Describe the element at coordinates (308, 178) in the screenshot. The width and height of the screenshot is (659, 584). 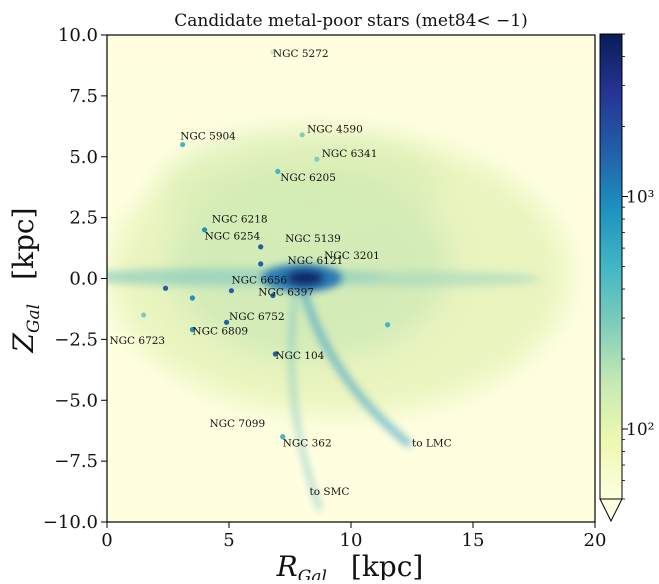
I see `annotation-label: NGC 6205` at that location.